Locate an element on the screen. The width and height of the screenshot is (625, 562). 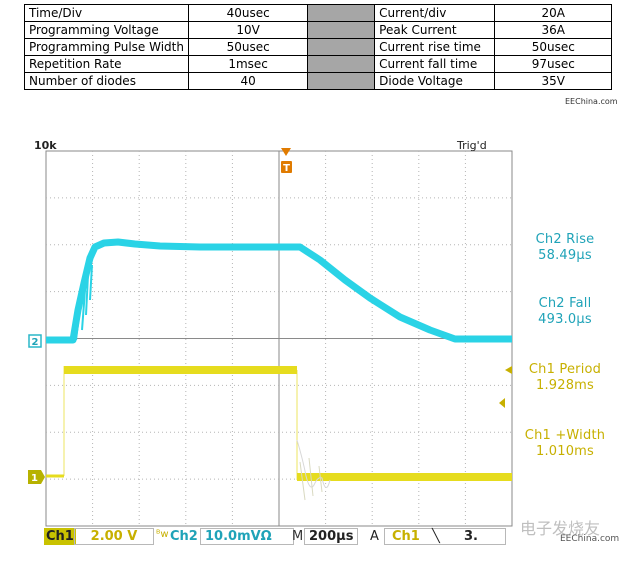
param-label: Programming Pulse Width is located at coordinates (106, 47).